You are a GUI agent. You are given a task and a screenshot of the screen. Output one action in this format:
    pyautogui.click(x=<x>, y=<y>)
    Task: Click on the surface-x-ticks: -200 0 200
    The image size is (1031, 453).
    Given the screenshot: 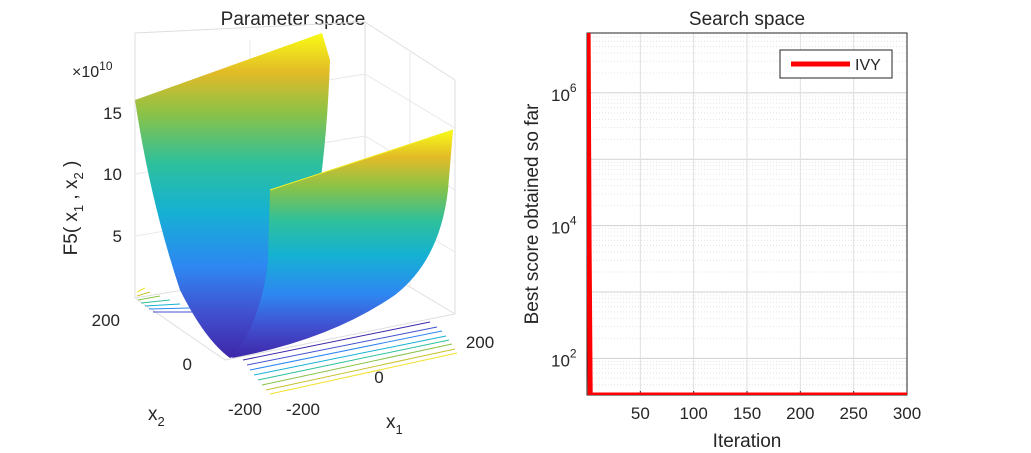 What is the action you would take?
    pyautogui.click(x=390, y=376)
    